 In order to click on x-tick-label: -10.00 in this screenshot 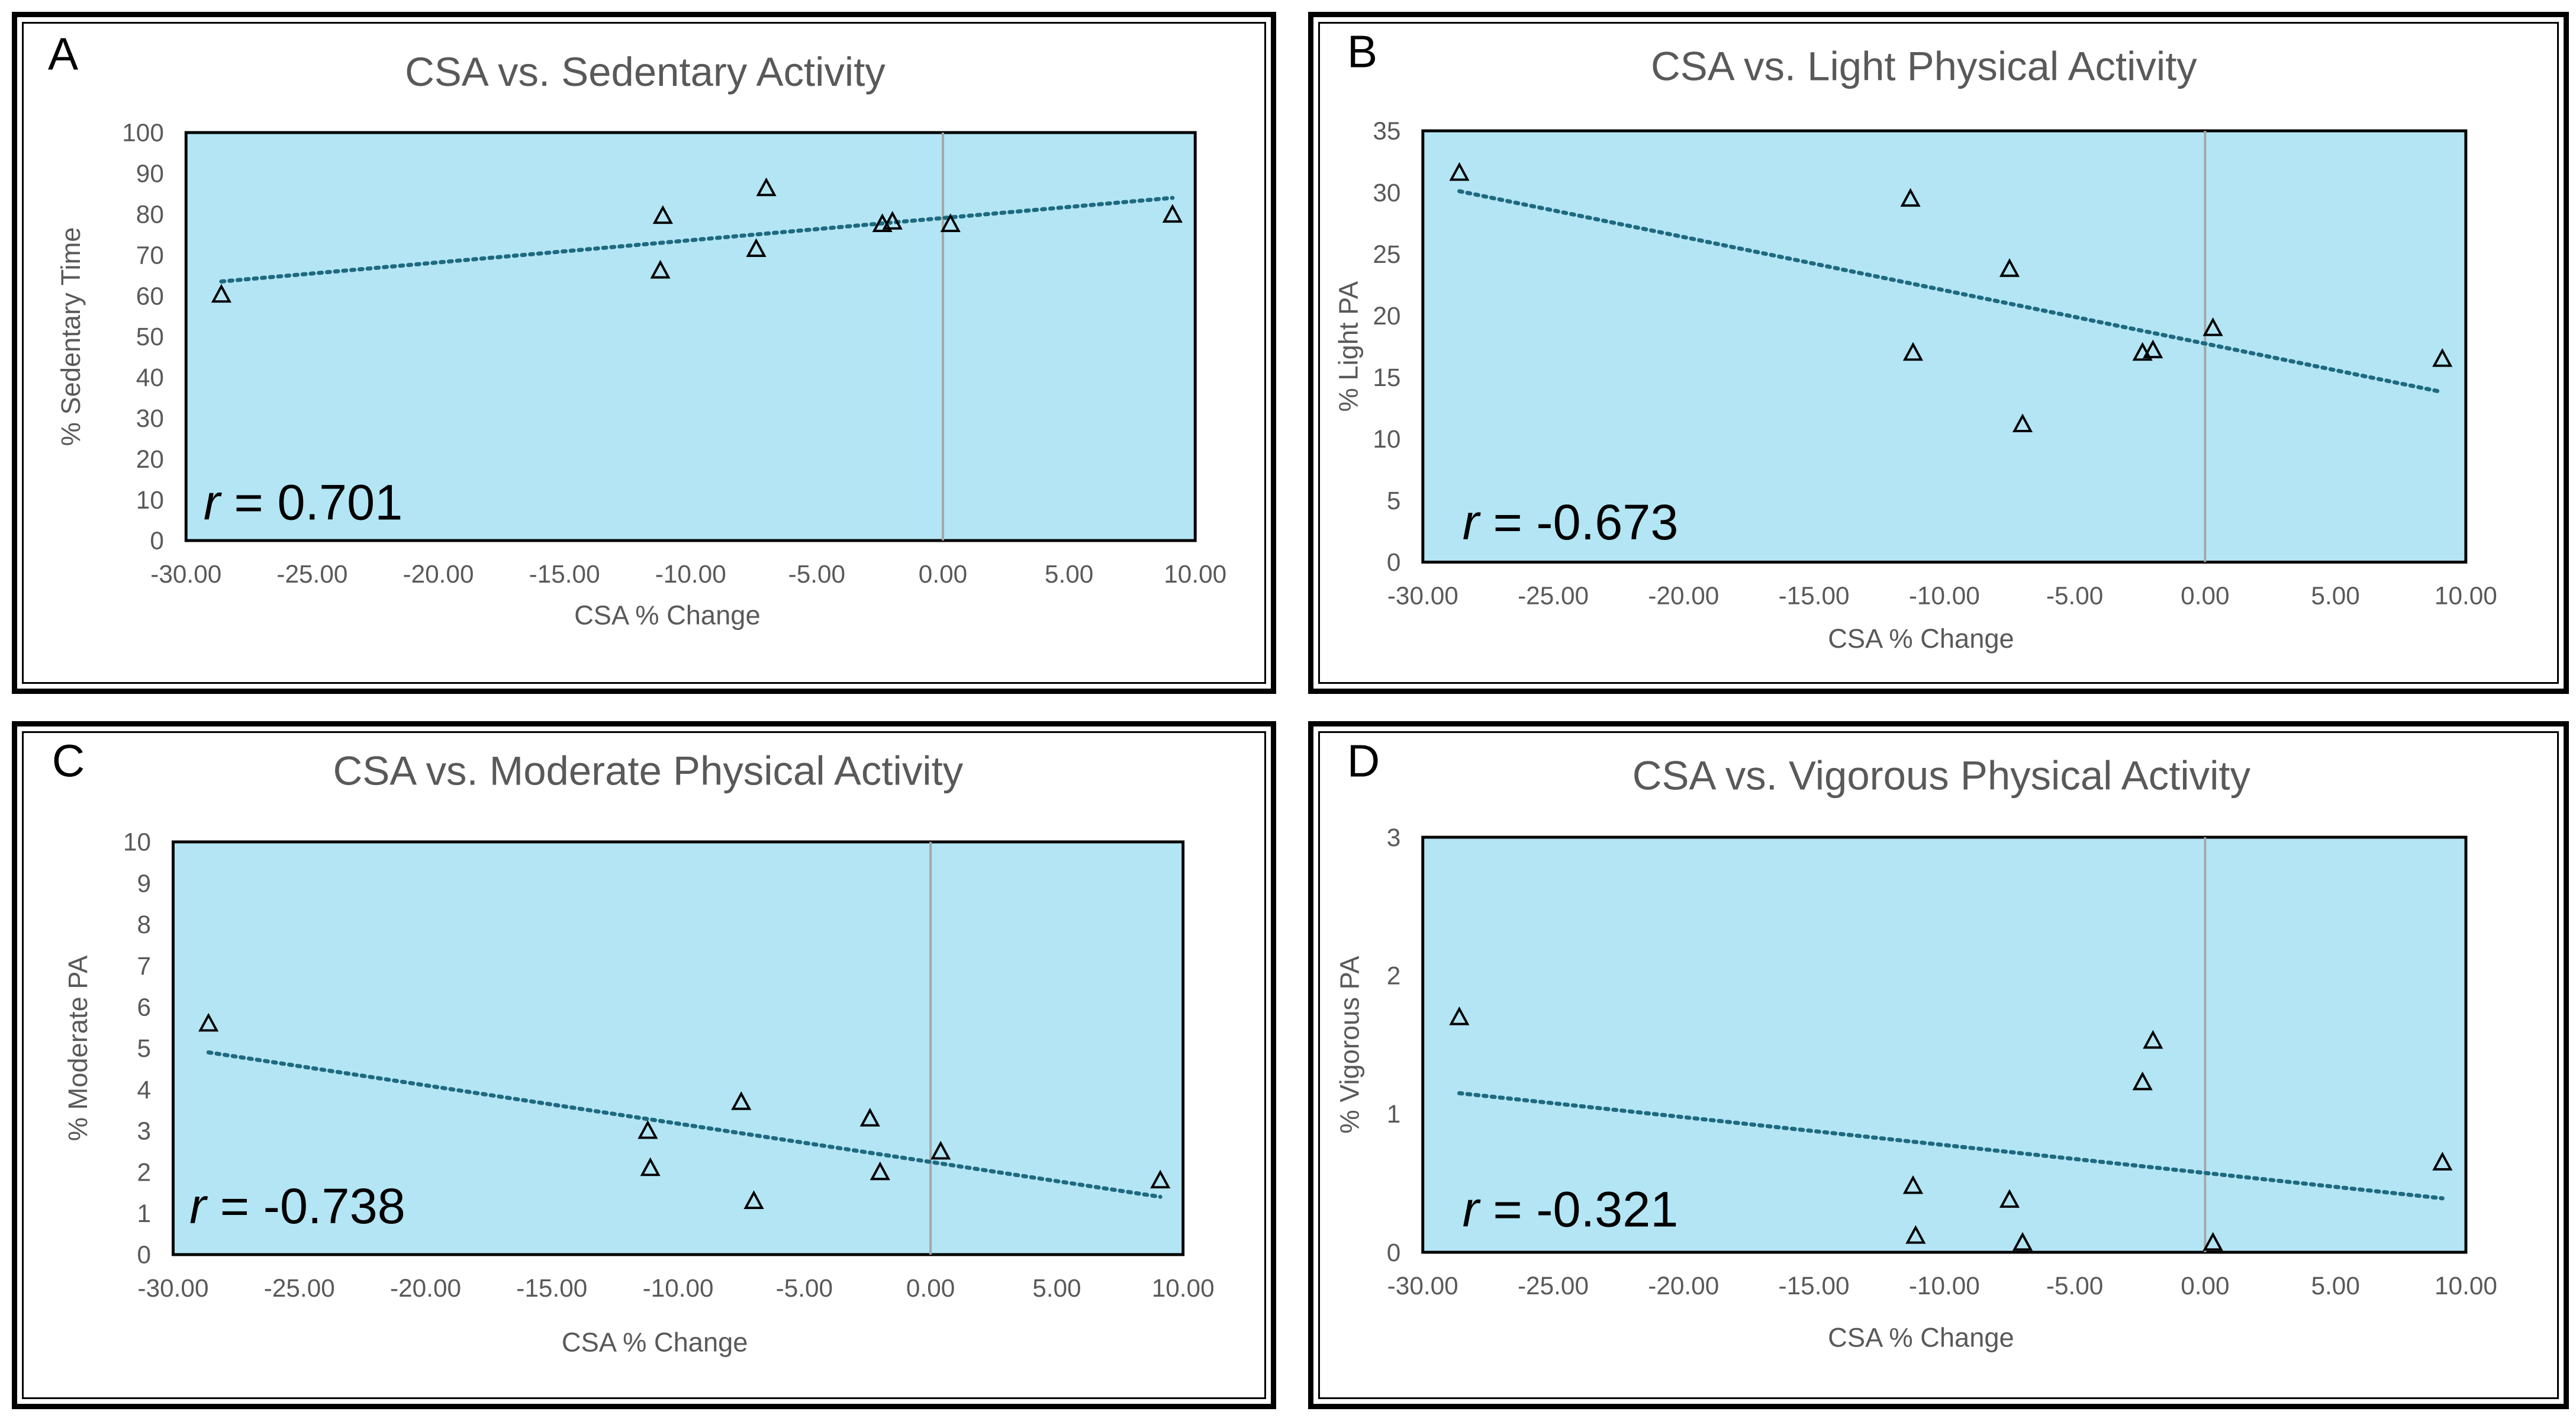, I will do `click(1945, 595)`.